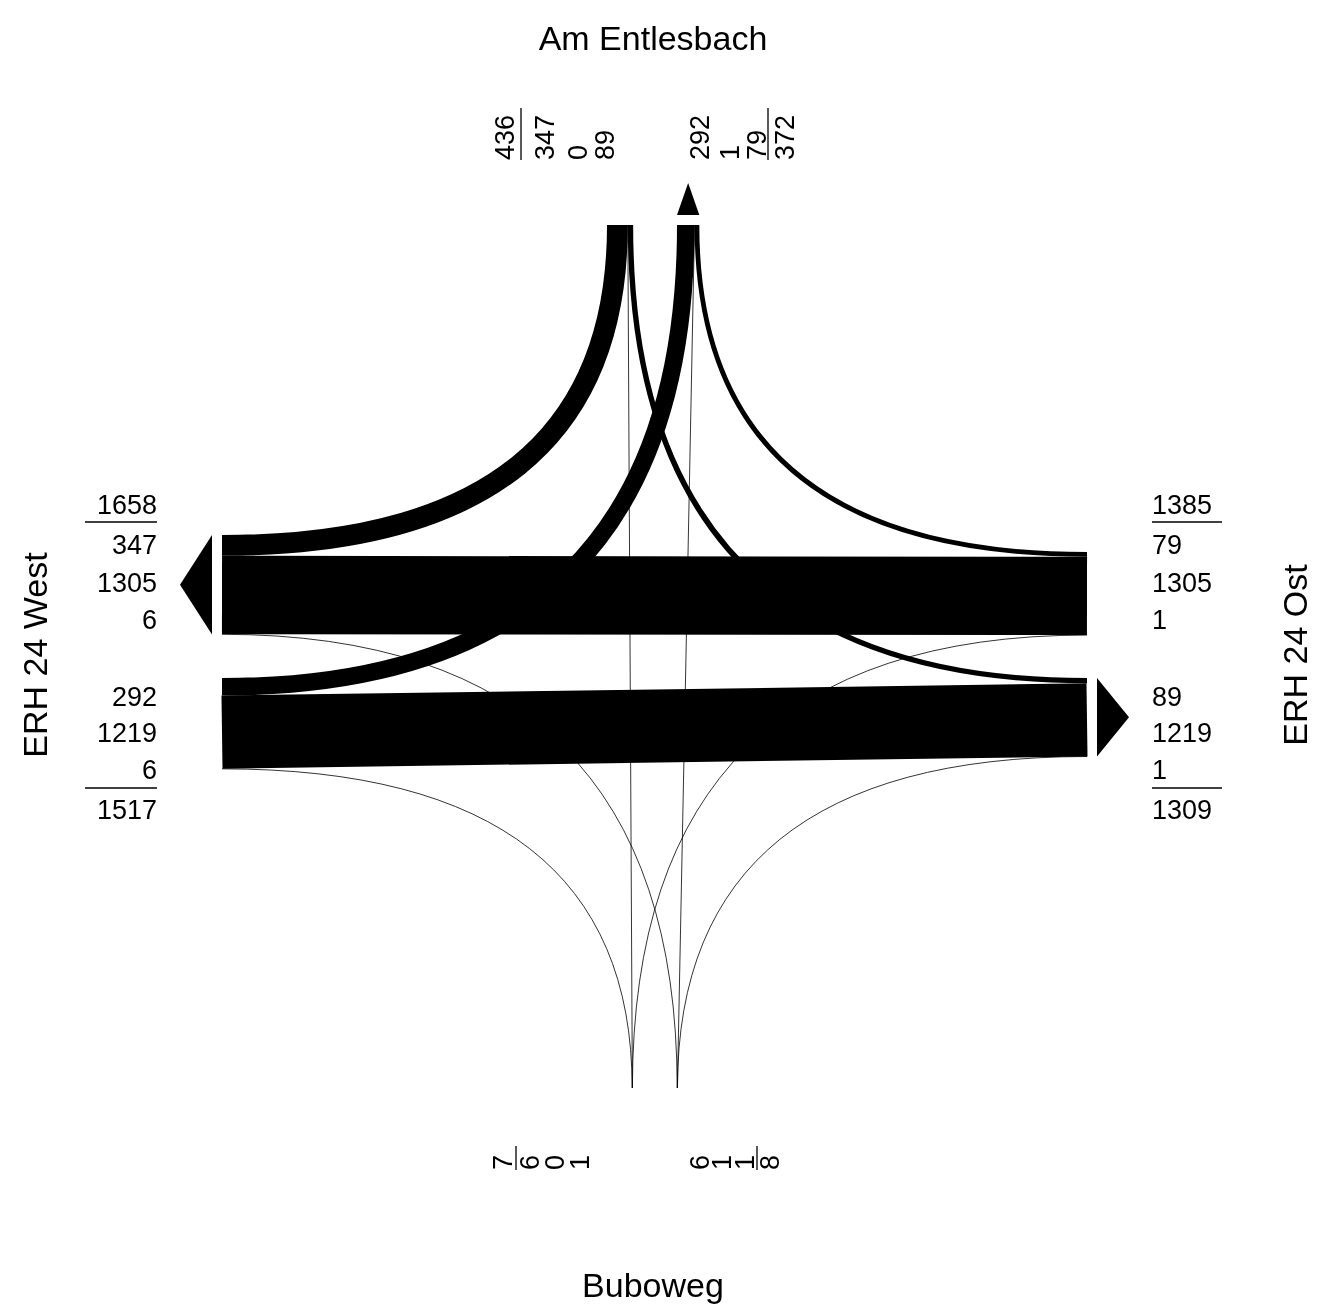 This screenshot has width=1318, height=1308. I want to click on category-label: Buboweg, so click(653, 1285).